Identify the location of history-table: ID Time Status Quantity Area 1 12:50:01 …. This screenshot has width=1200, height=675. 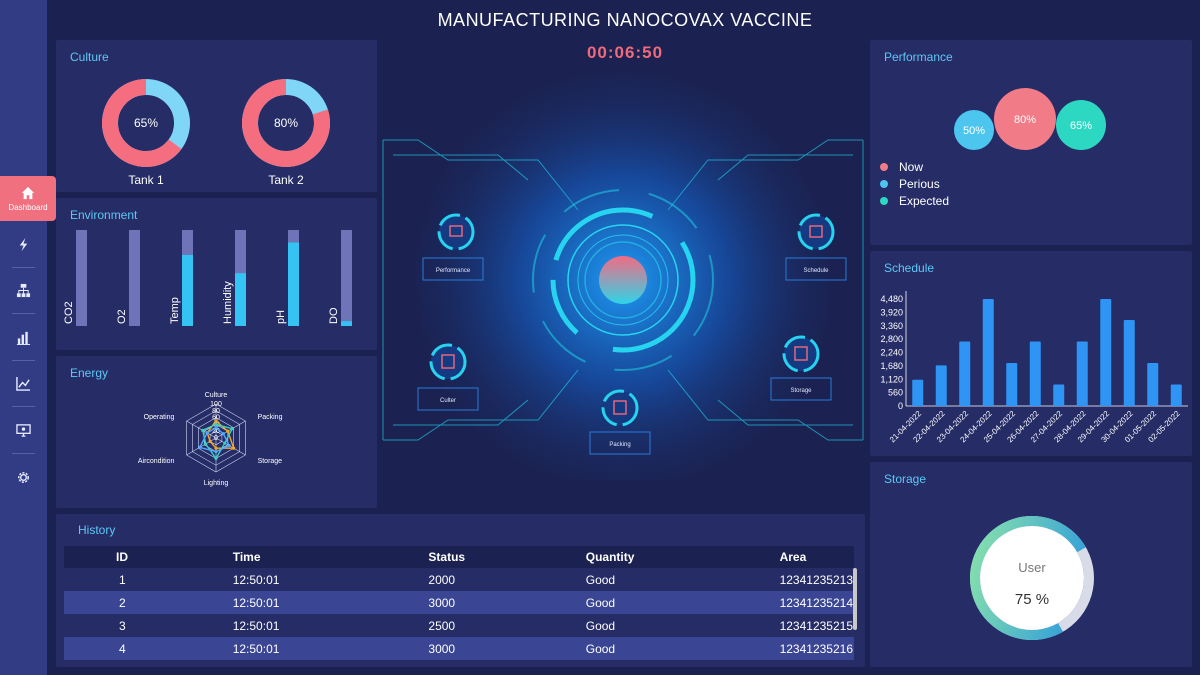
(459, 603).